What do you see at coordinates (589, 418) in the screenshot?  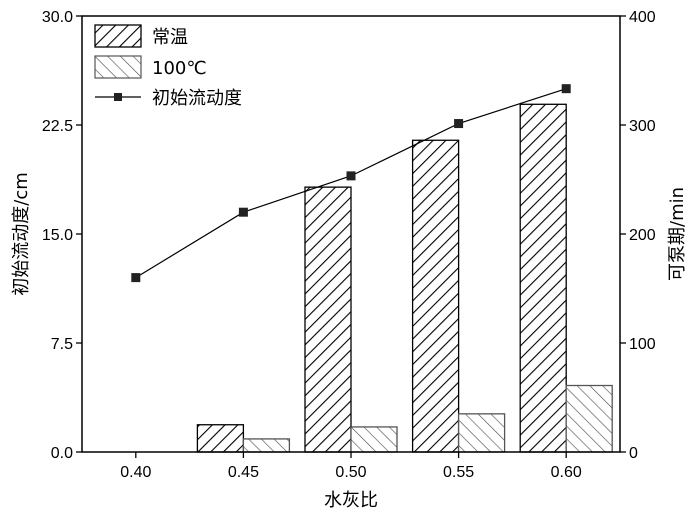 I see `bar-100c-0.60` at bounding box center [589, 418].